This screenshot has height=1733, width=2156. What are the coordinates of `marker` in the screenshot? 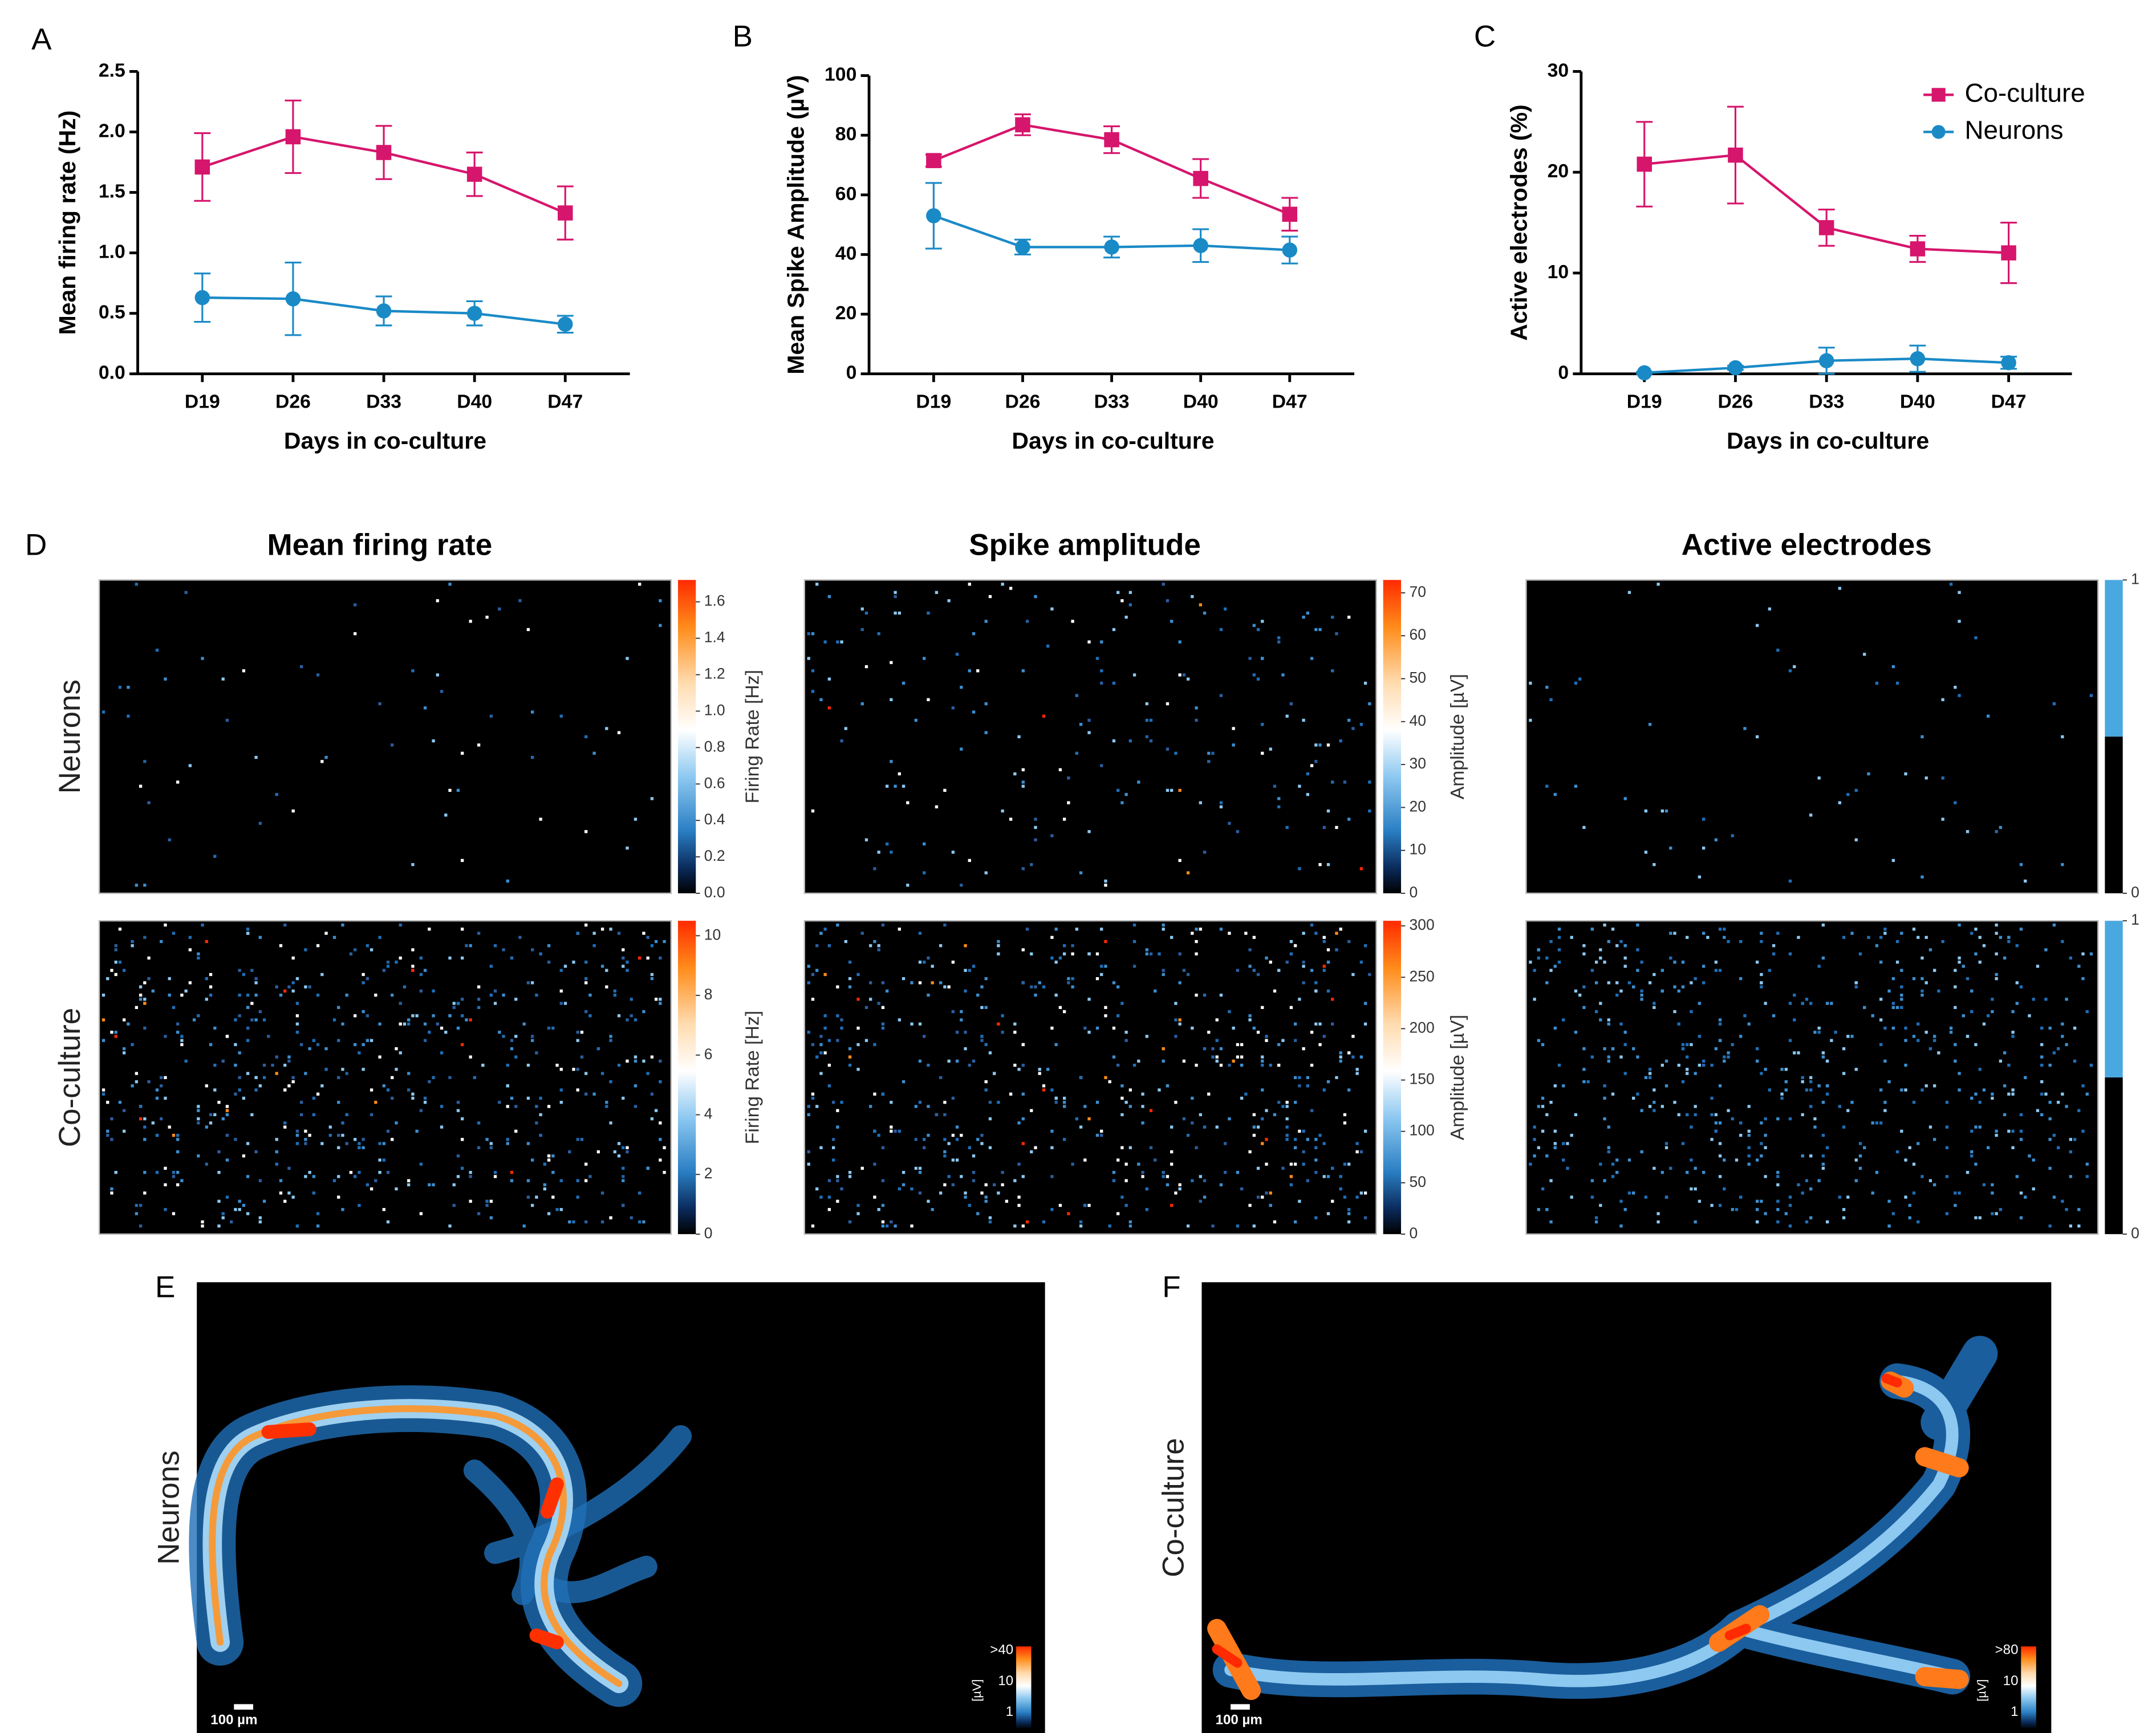 It's located at (2008, 253).